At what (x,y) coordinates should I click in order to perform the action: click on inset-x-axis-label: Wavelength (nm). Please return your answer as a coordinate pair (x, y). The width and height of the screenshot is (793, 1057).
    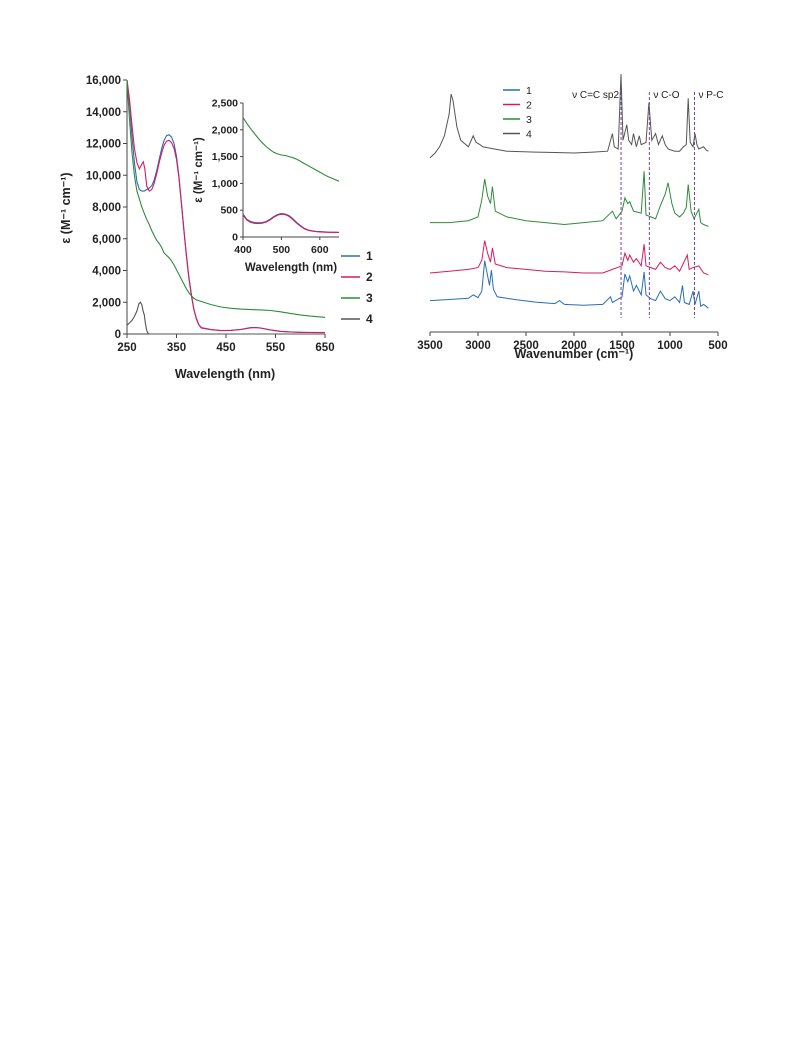
    Looking at the image, I should click on (291, 268).